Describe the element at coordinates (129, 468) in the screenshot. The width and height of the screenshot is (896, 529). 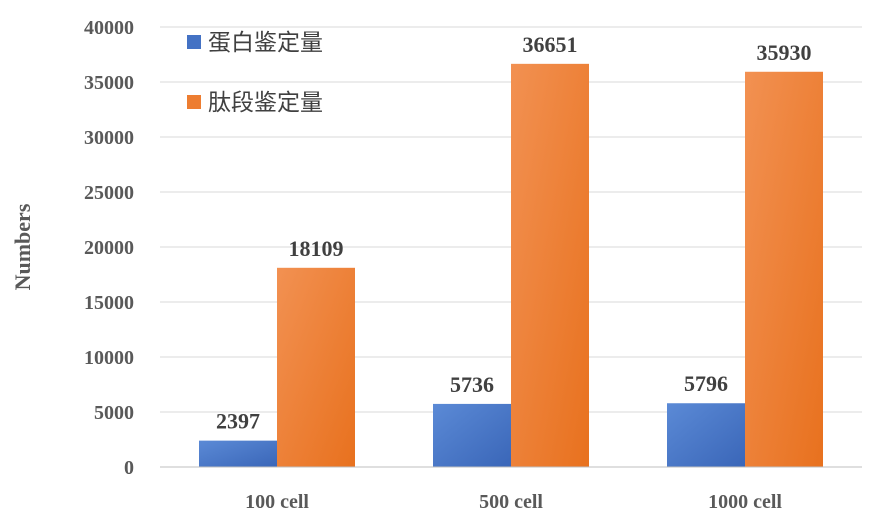
I see `y-tick-label: 0` at that location.